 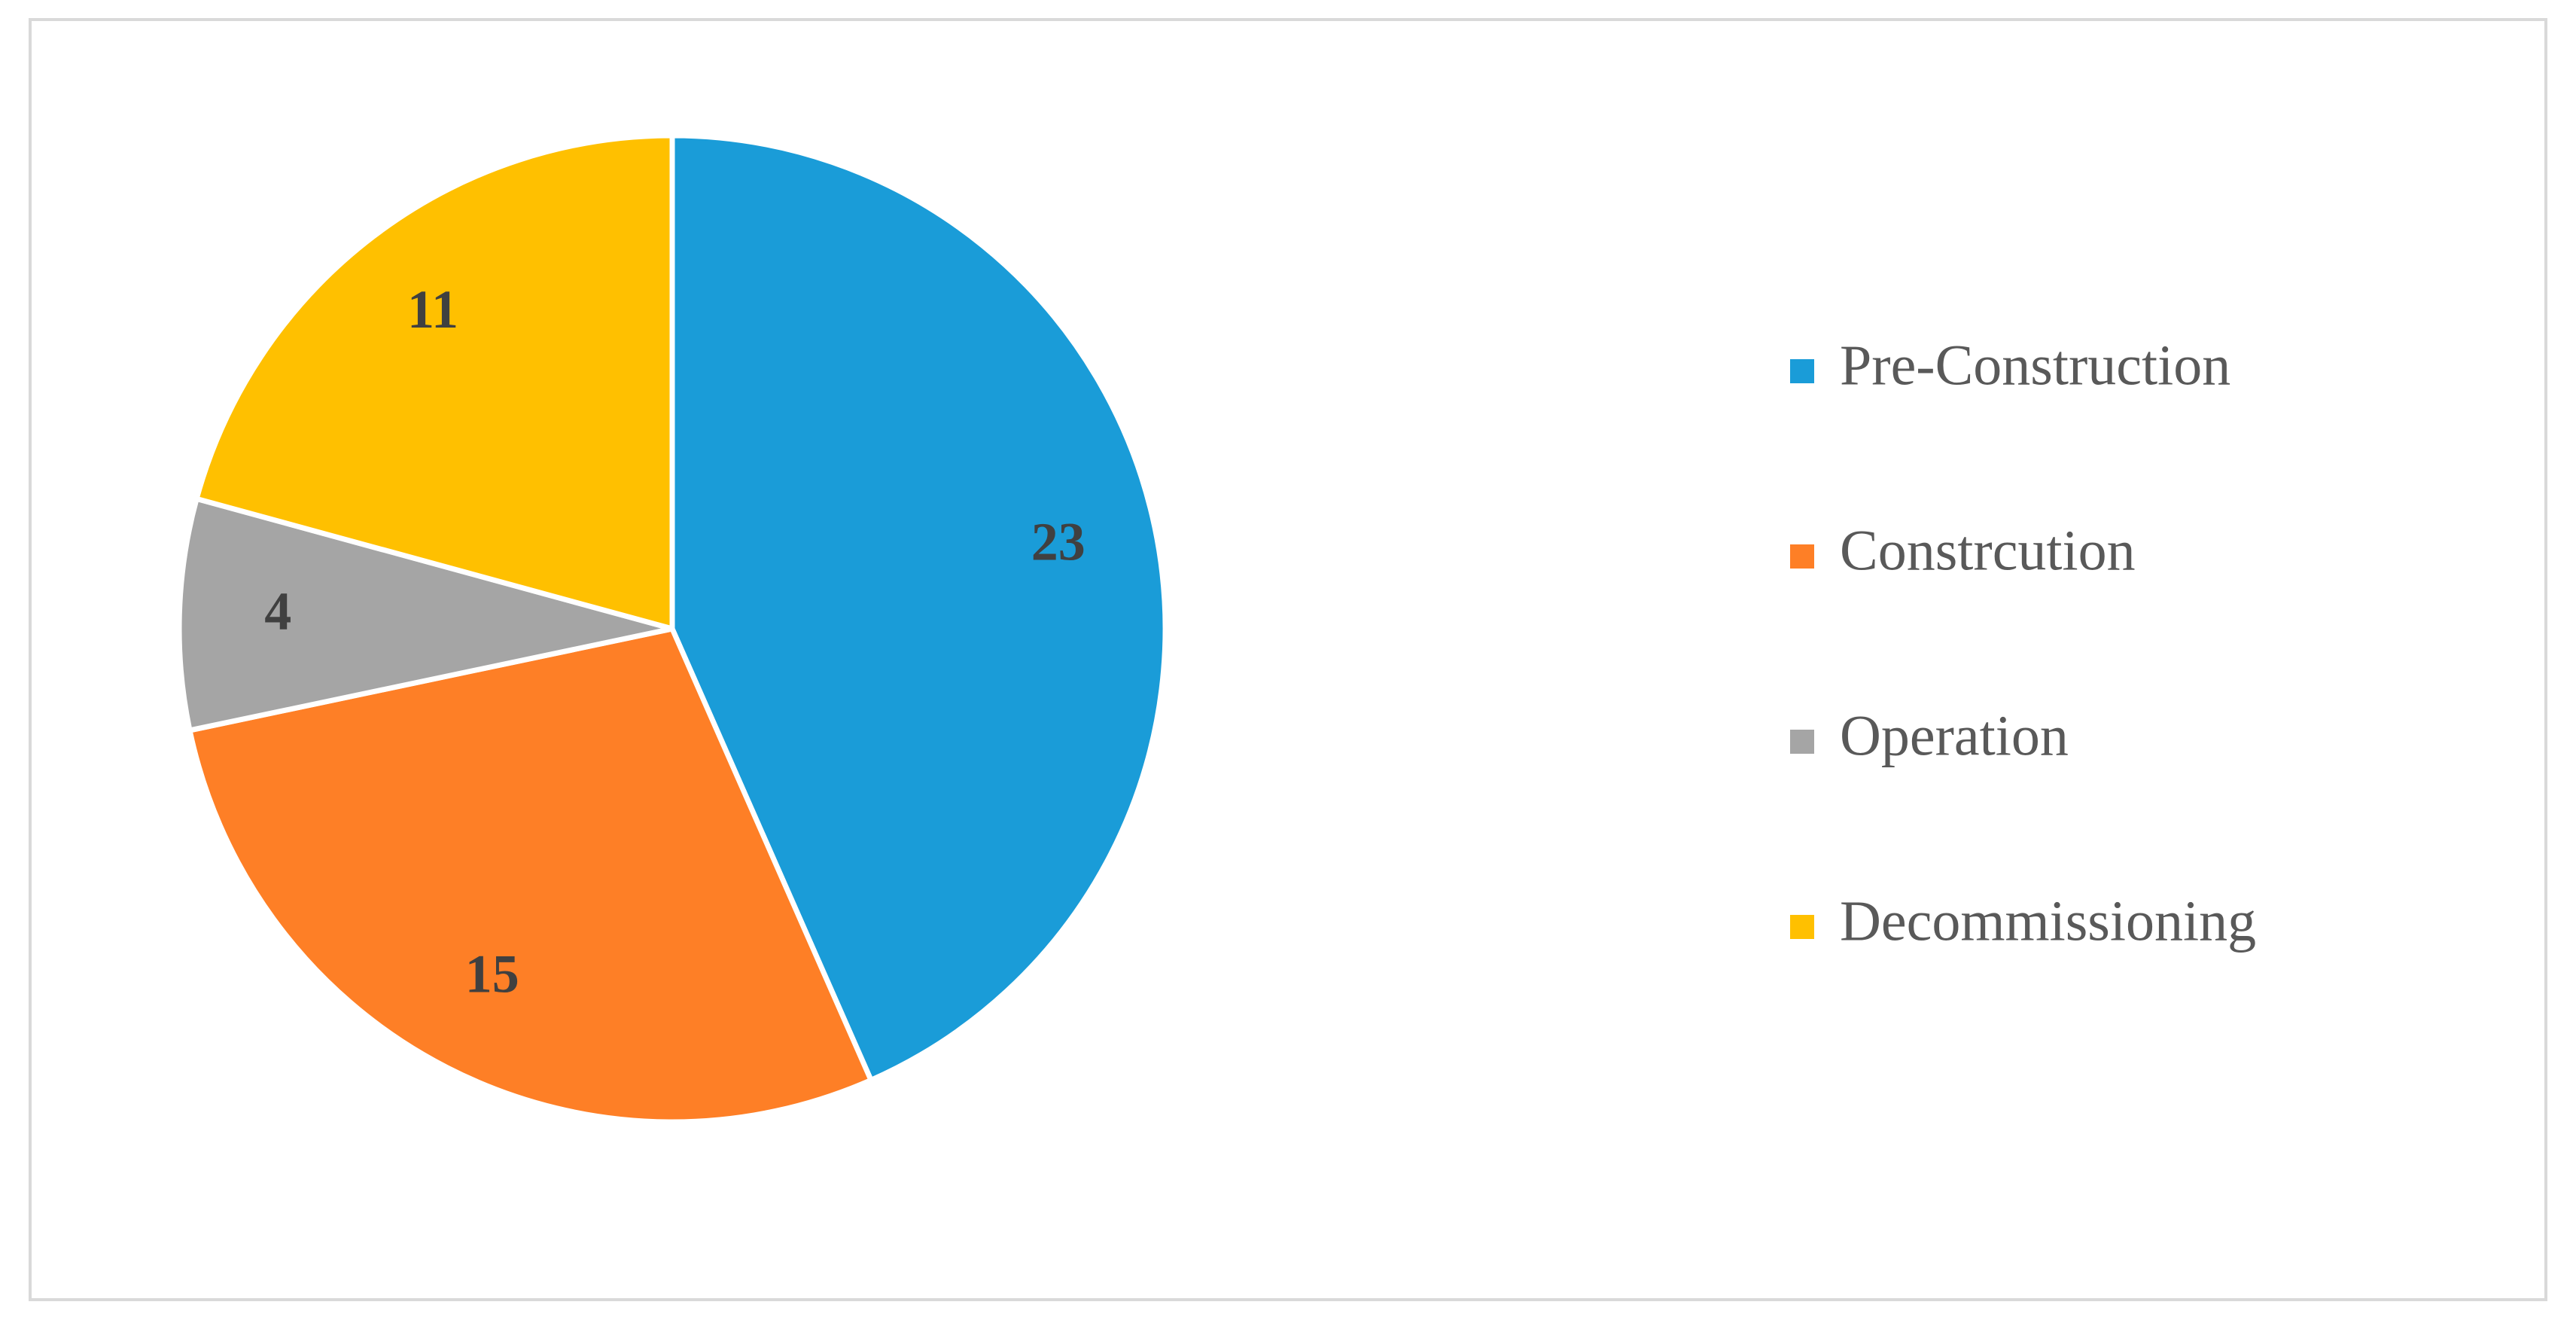 I want to click on legend-label: Decommissioning, so click(x=2048, y=921).